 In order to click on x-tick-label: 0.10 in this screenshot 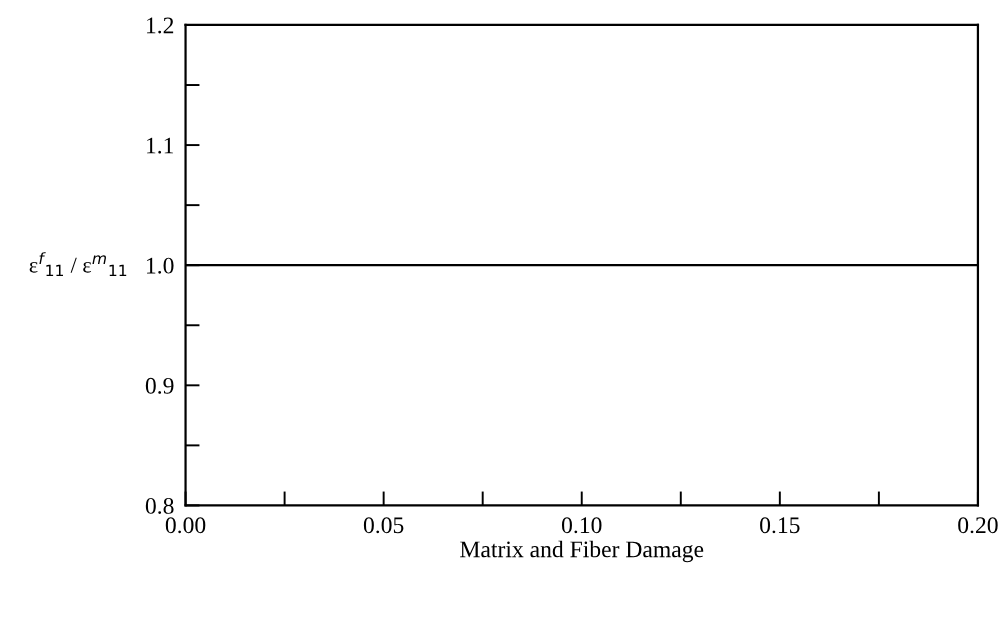, I will do `click(581, 525)`.